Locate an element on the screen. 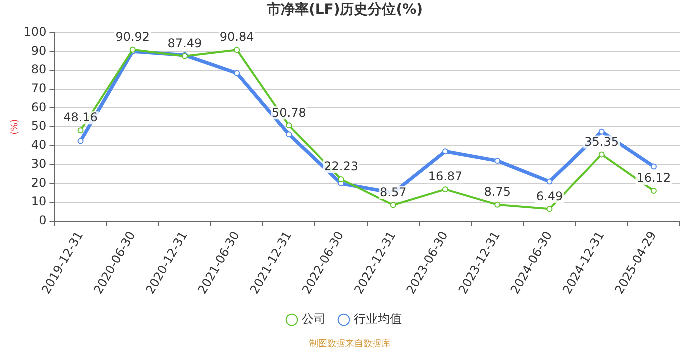 This screenshot has height=350, width=700. data-label: 16.87 is located at coordinates (445, 177).